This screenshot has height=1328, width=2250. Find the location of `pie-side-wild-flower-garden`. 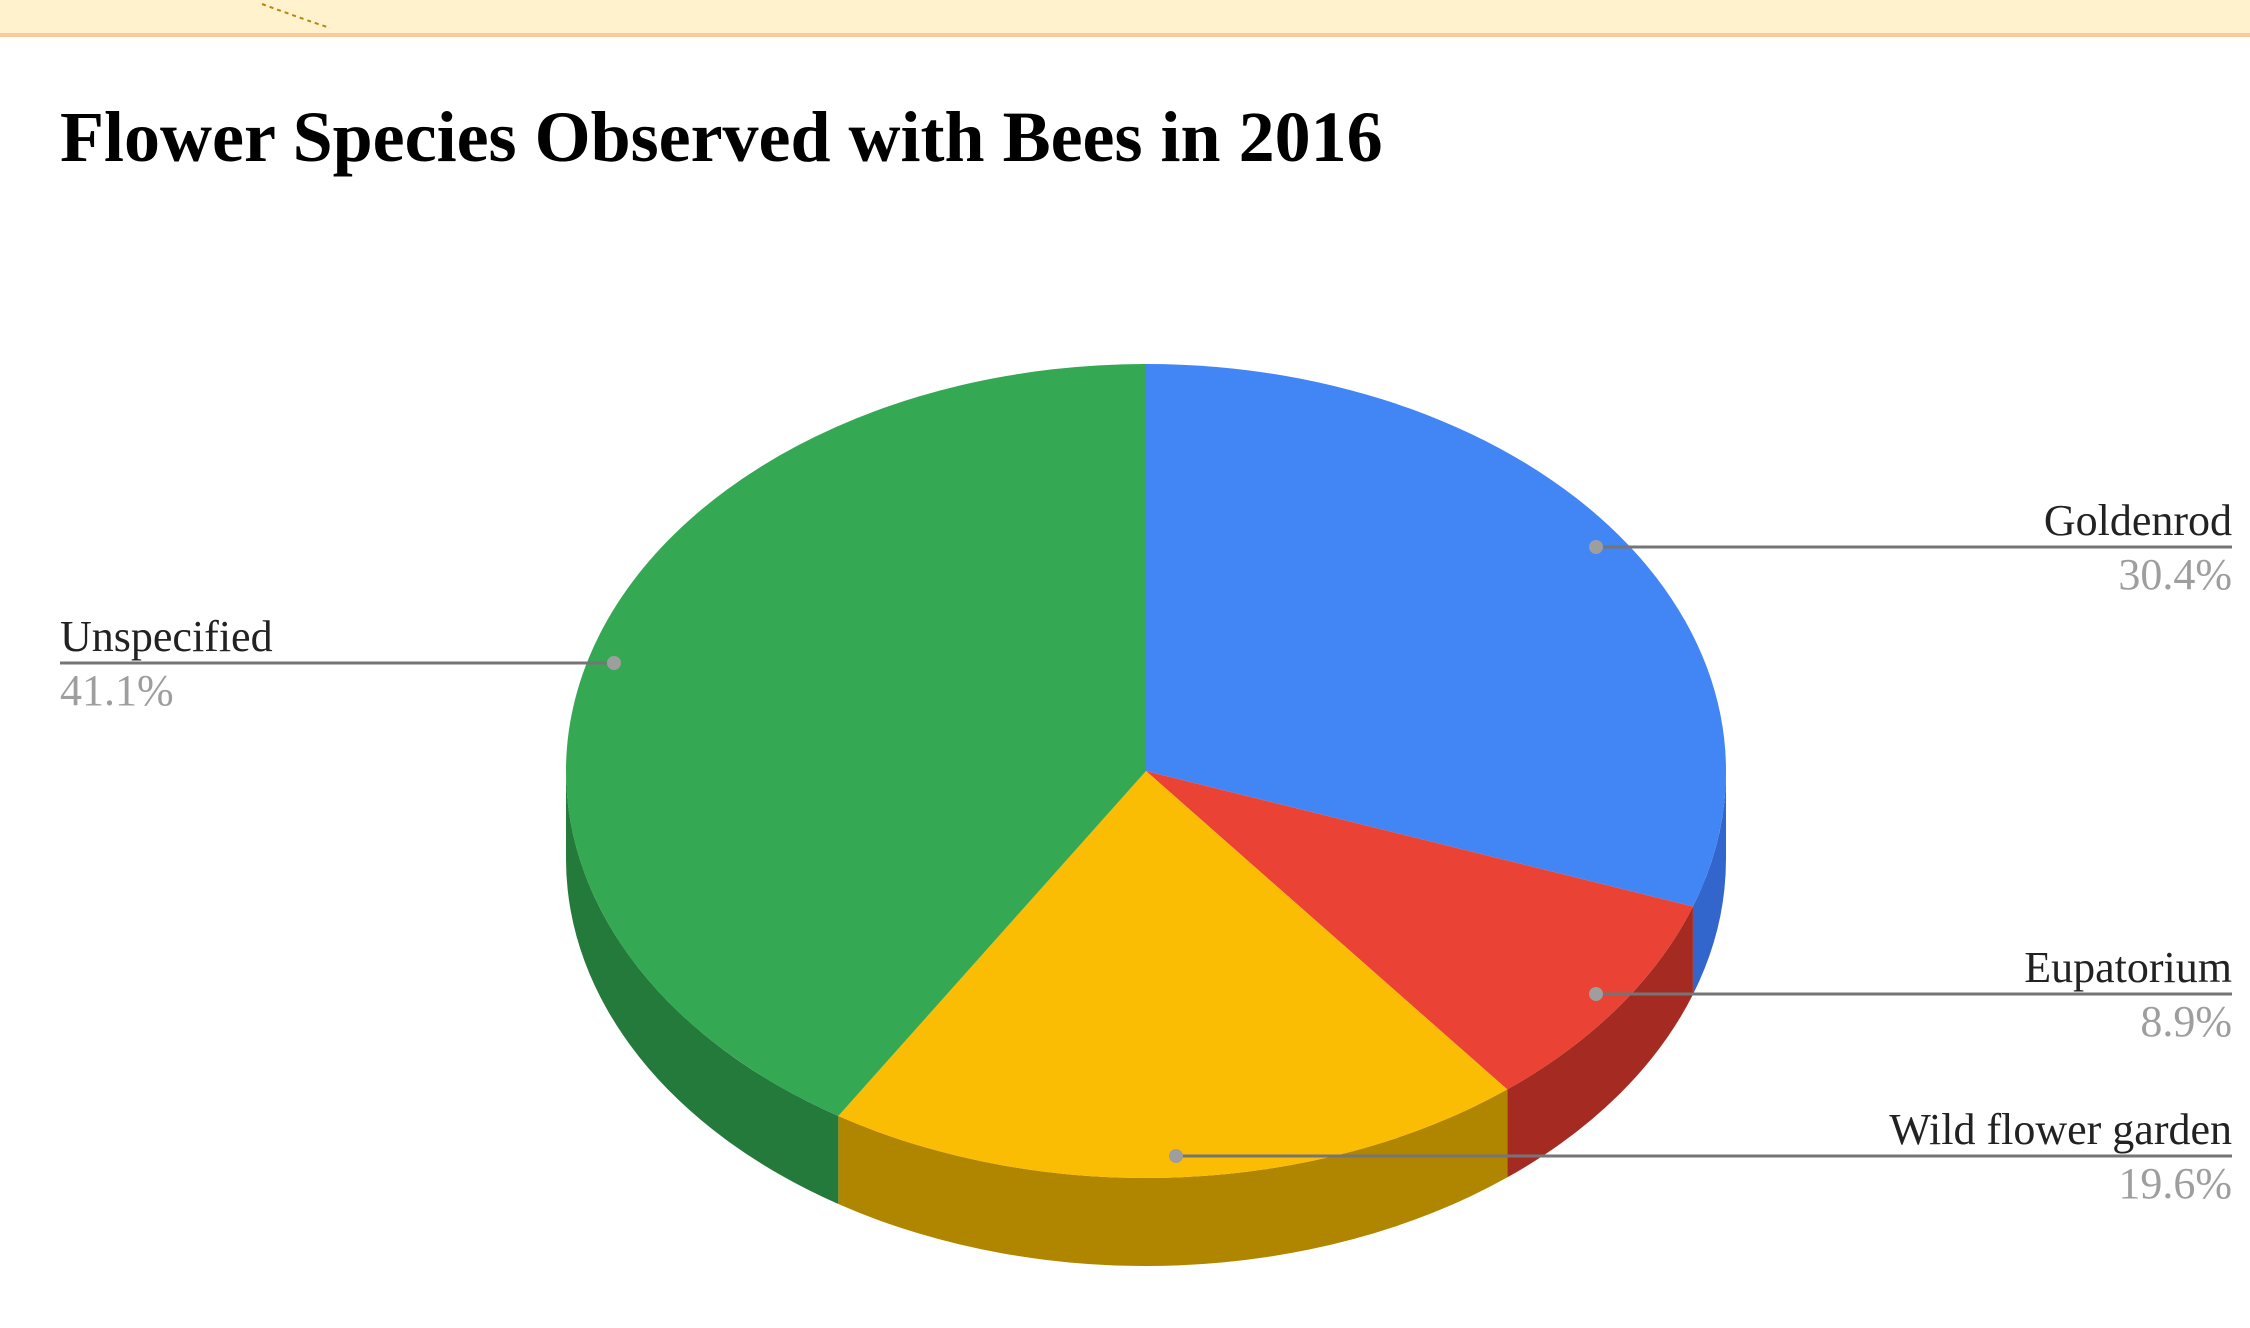

pie-side-wild-flower-garden is located at coordinates (1173, 1178).